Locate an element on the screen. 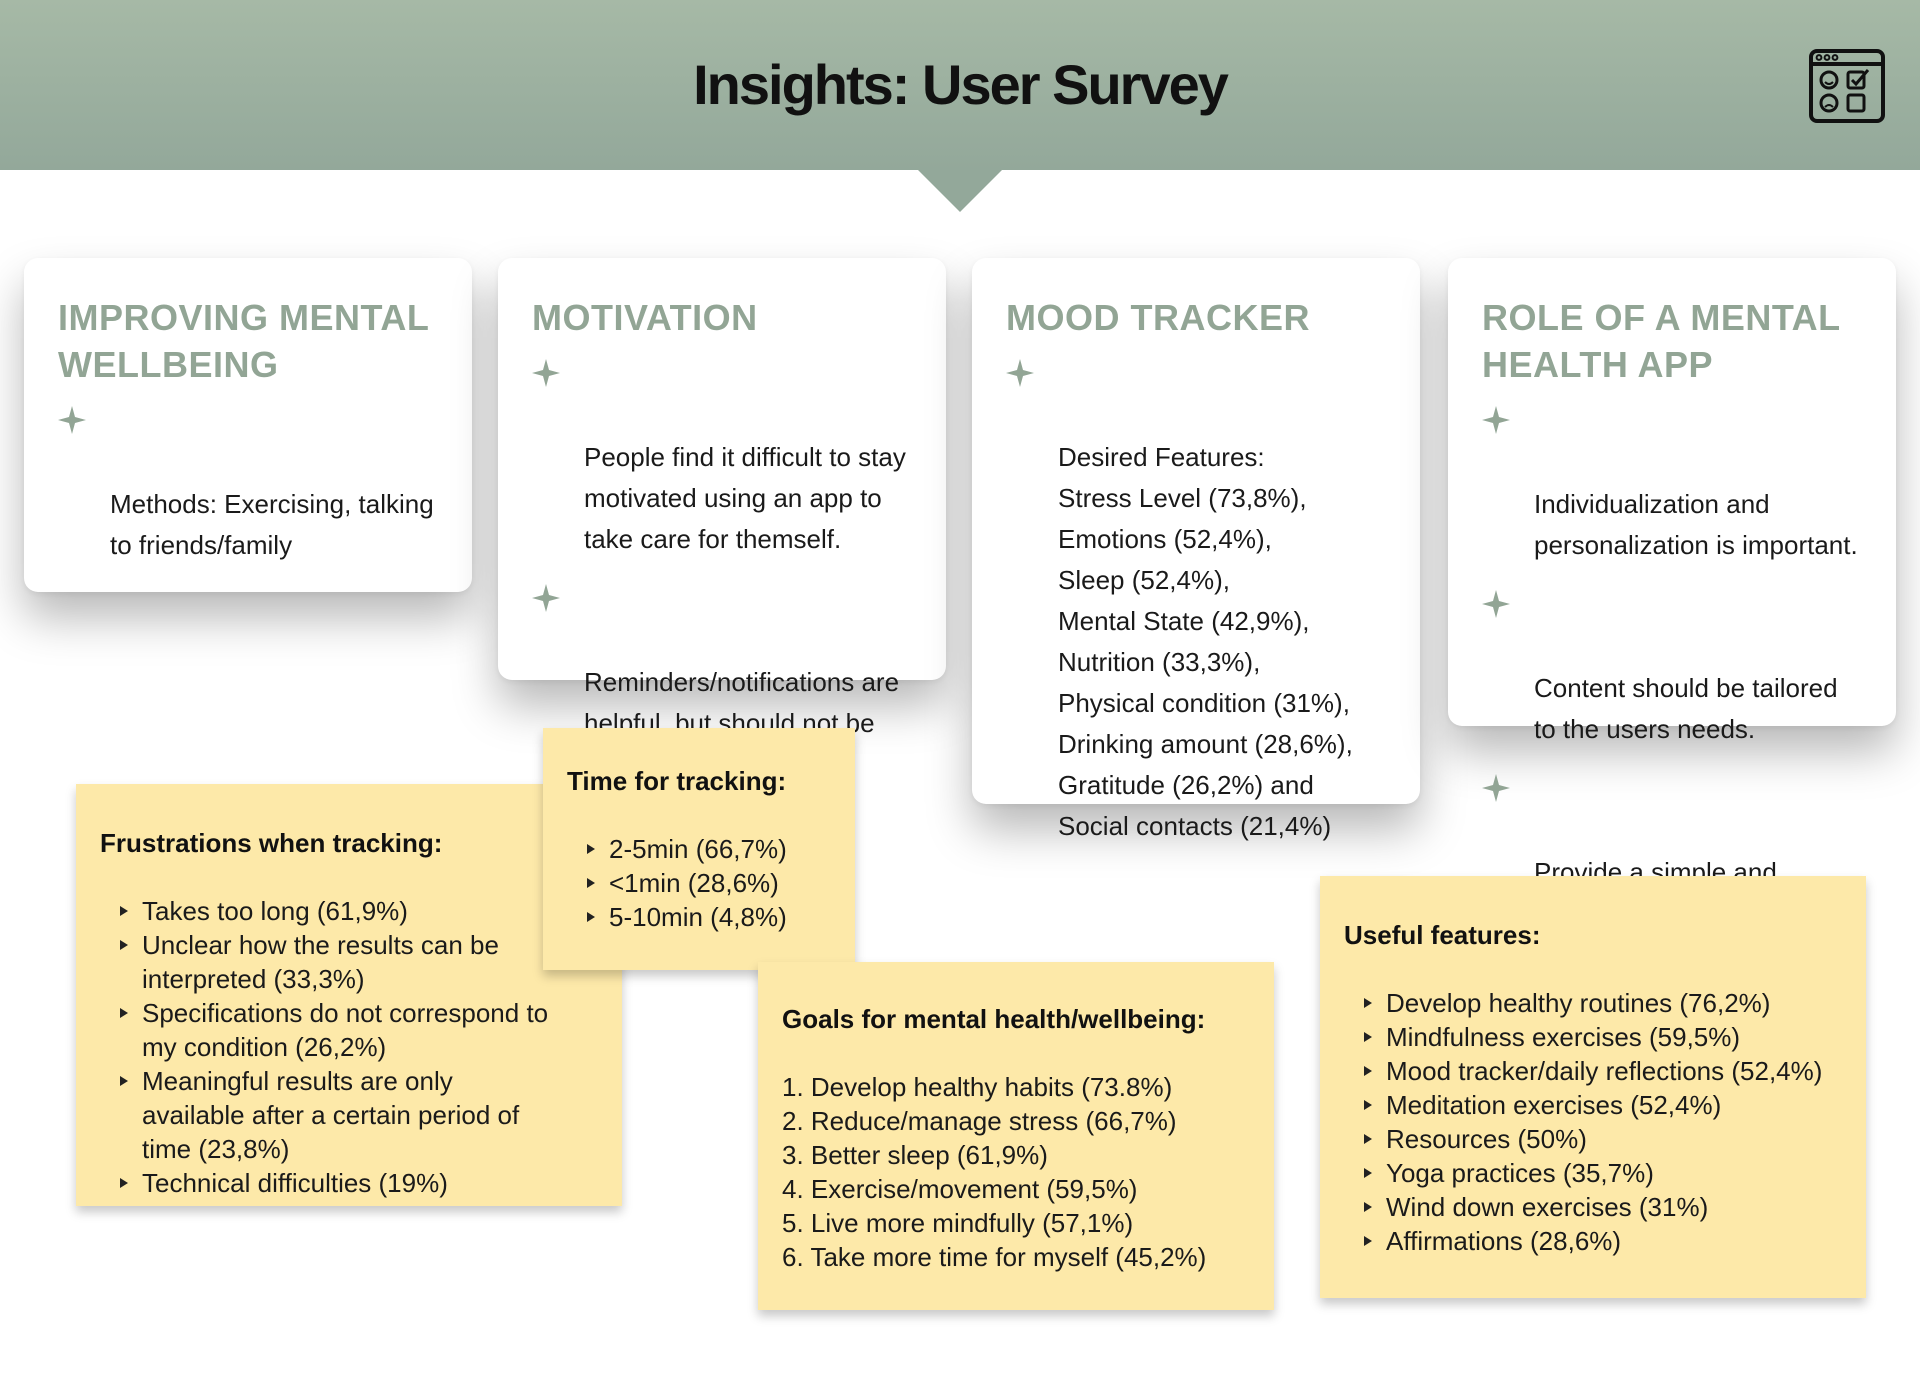 The height and width of the screenshot is (1400, 1920). card-title: MOOD TRACKER is located at coordinates (1158, 317).